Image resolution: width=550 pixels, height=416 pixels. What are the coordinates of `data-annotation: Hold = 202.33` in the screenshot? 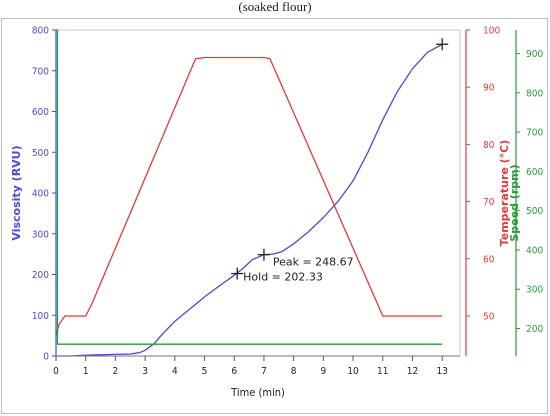 It's located at (283, 277).